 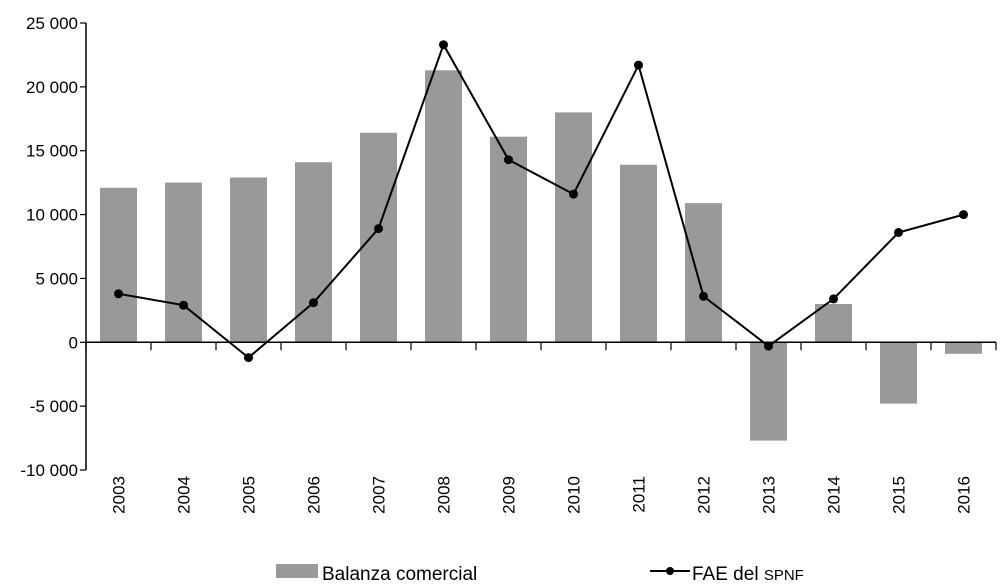 I want to click on x-tick-label: 2008, so click(x=444, y=495).